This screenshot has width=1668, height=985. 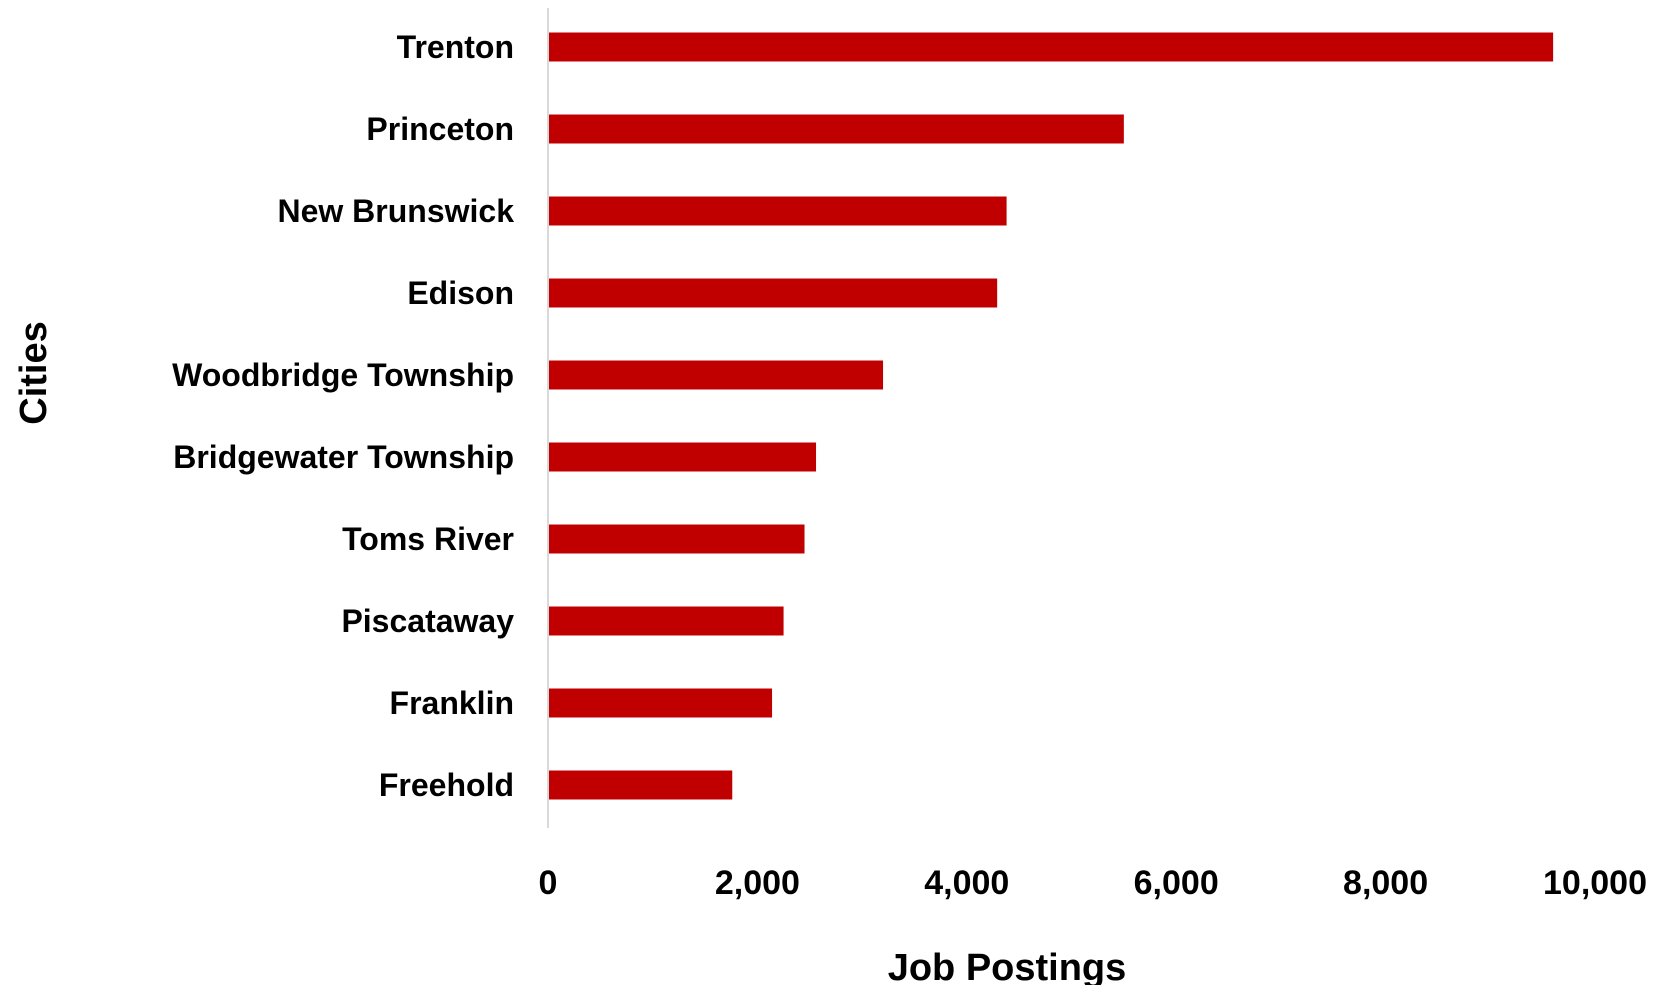 I want to click on bar-woodbridge-township, so click(x=716, y=375).